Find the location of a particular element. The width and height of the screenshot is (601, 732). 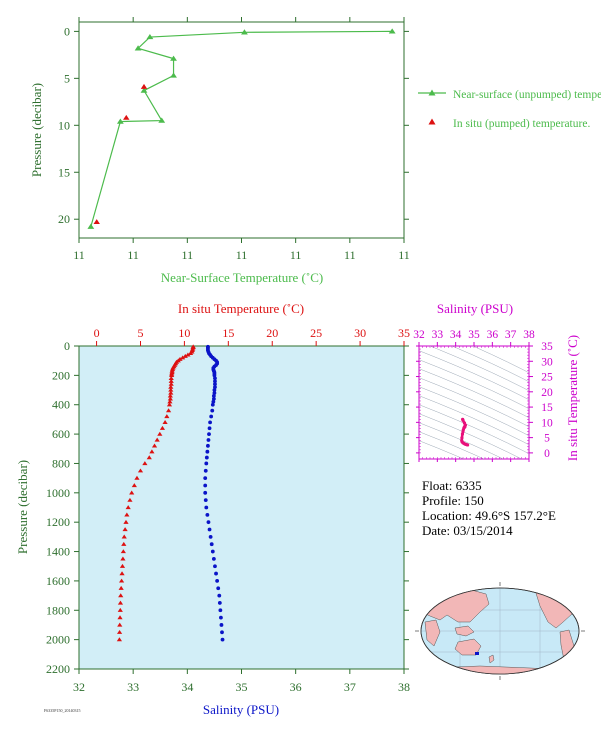

ts-axes: 32 33 34 35 36 37 38 0 5 10 15 20 25 30 35 is located at coordinates (483, 395).